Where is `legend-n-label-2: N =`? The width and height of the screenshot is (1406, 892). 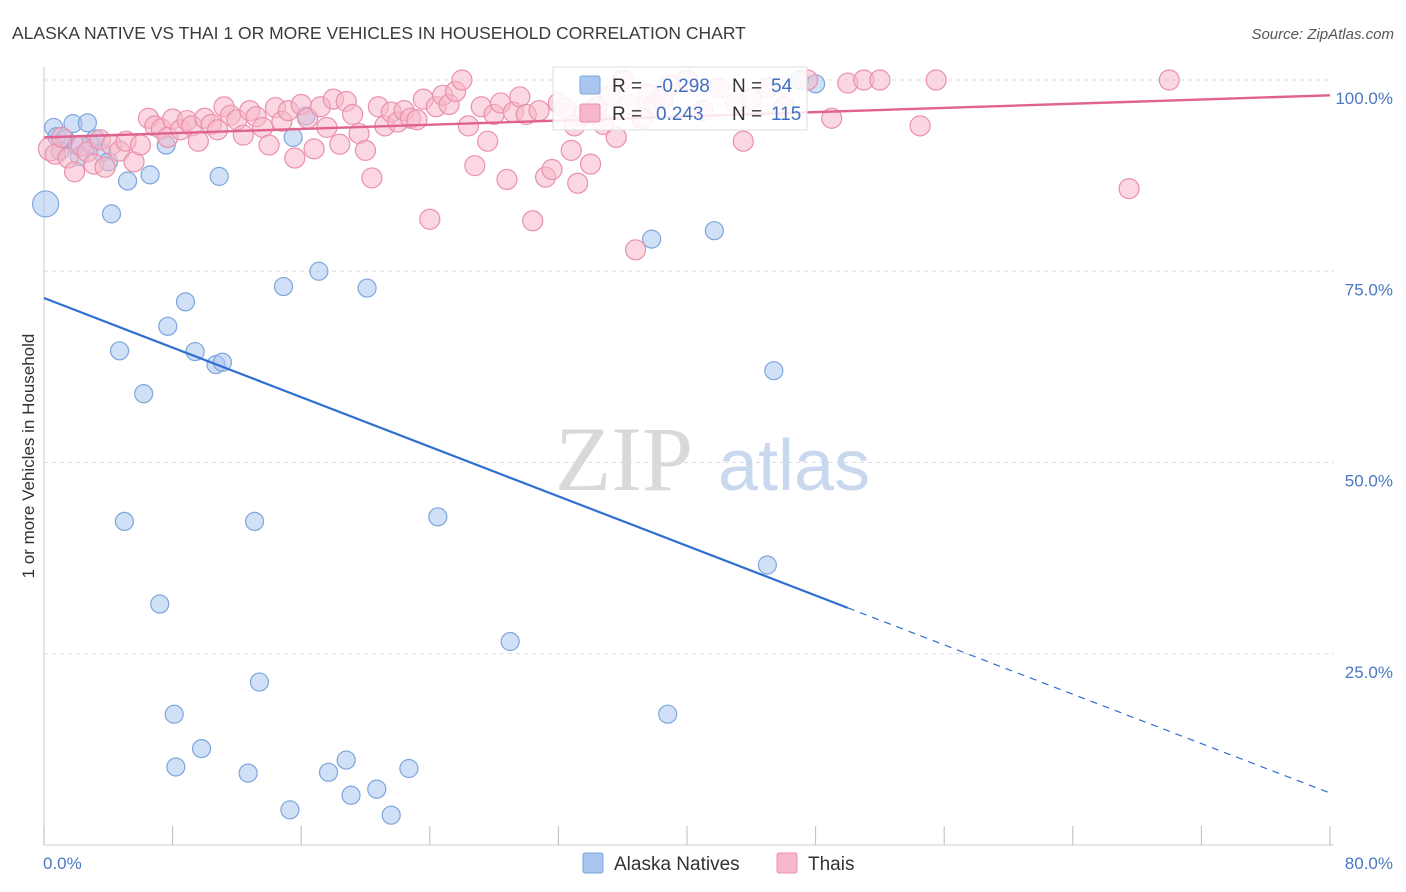
legend-n-label-2: N = is located at coordinates (747, 114).